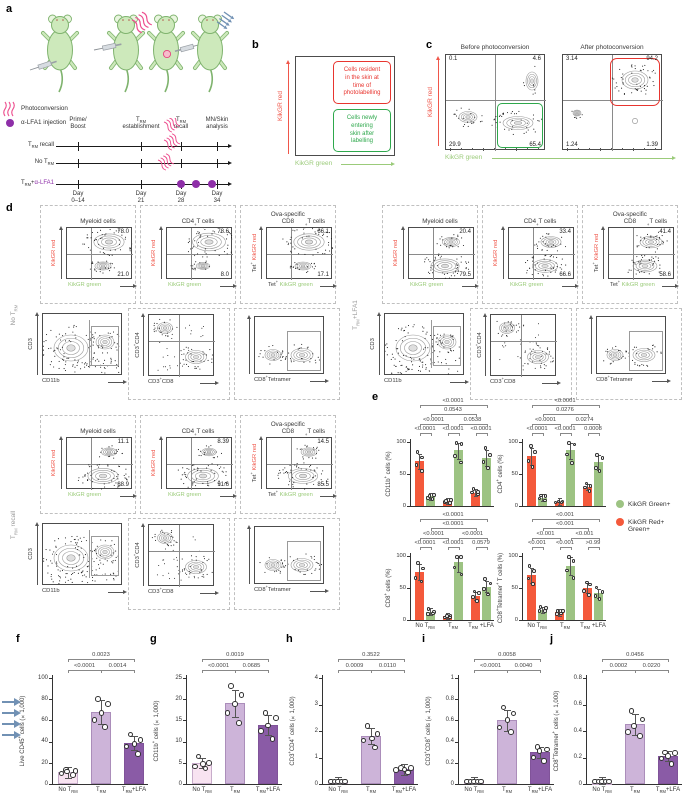 The height and width of the screenshot is (808, 685). What do you see at coordinates (168, 144) in the screenshot?
I see `photoconversion-beams-graphic` at bounding box center [168, 144].